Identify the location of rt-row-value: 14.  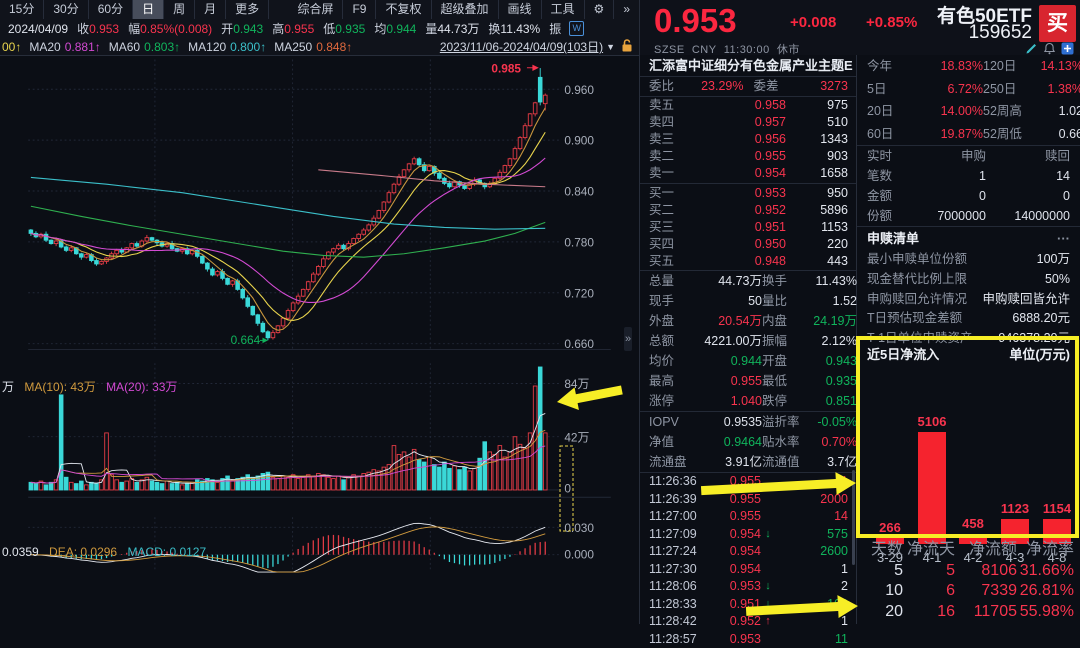
(1028, 176).